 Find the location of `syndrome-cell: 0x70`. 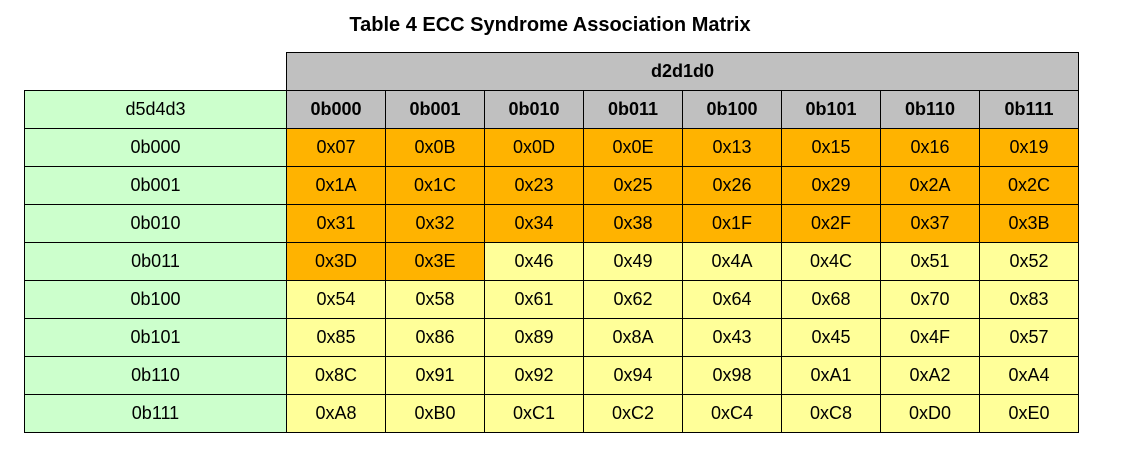

syndrome-cell: 0x70 is located at coordinates (930, 299).